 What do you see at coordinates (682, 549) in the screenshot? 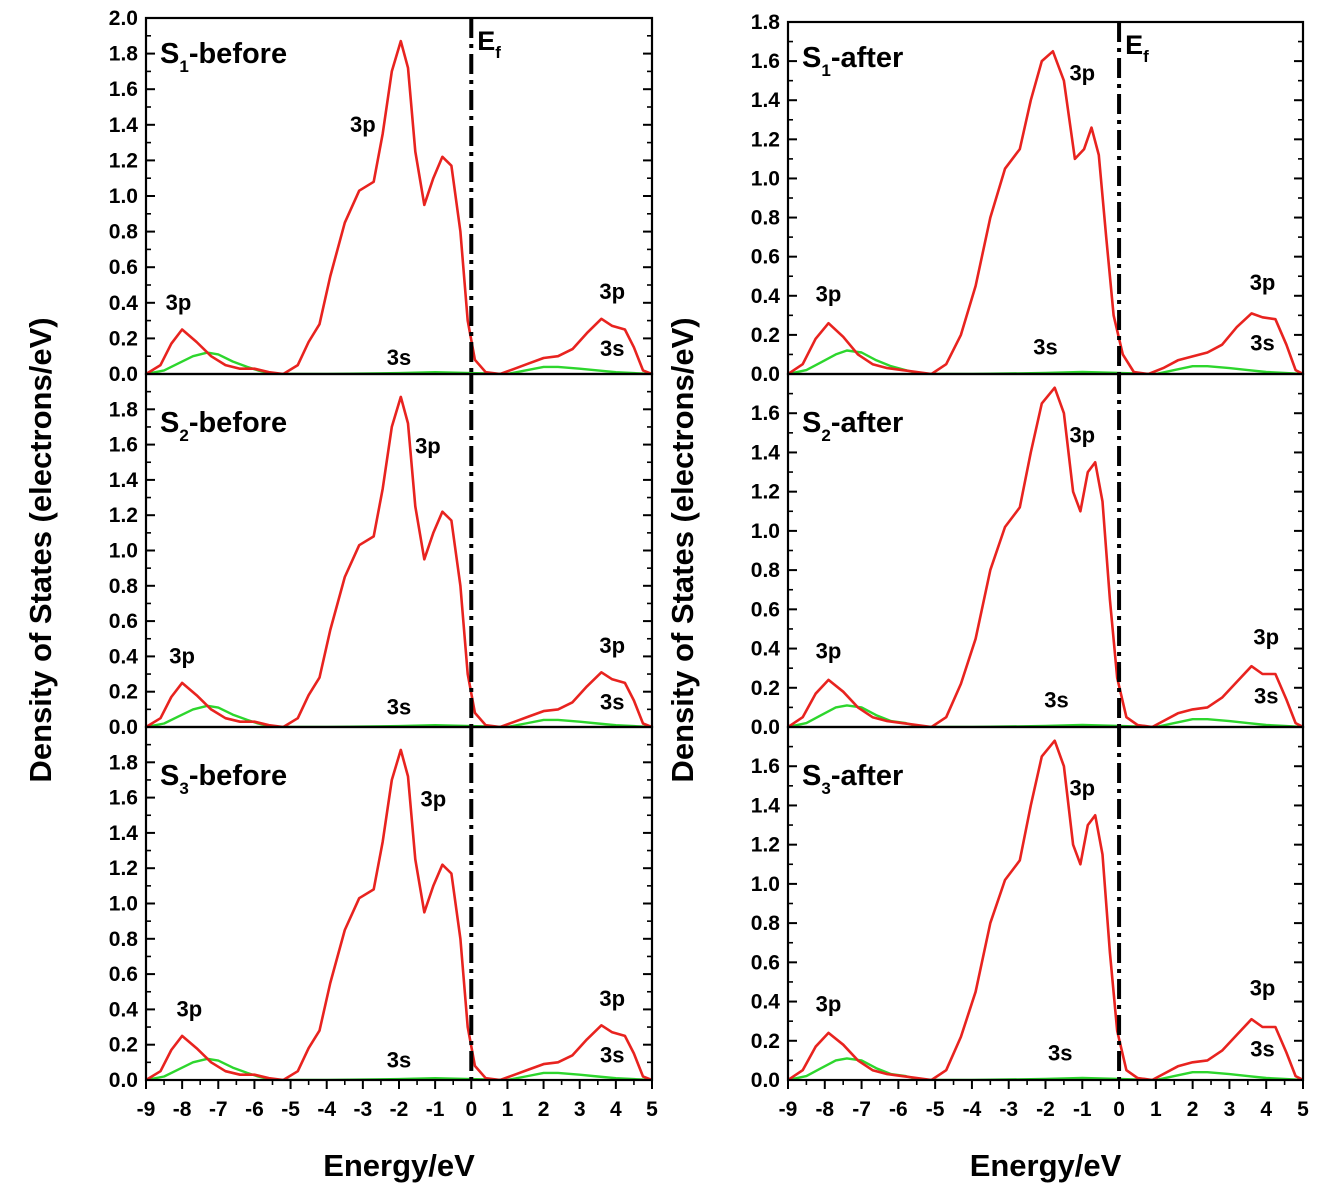
I see `y-axis-title: Density of States (electrons/eV)` at bounding box center [682, 549].